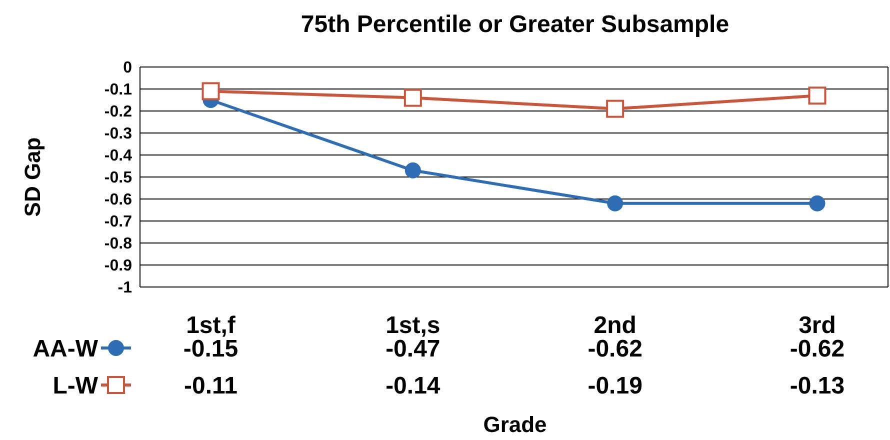 The width and height of the screenshot is (890, 440). What do you see at coordinates (127, 68) in the screenshot?
I see `y-tick-label: 0` at bounding box center [127, 68].